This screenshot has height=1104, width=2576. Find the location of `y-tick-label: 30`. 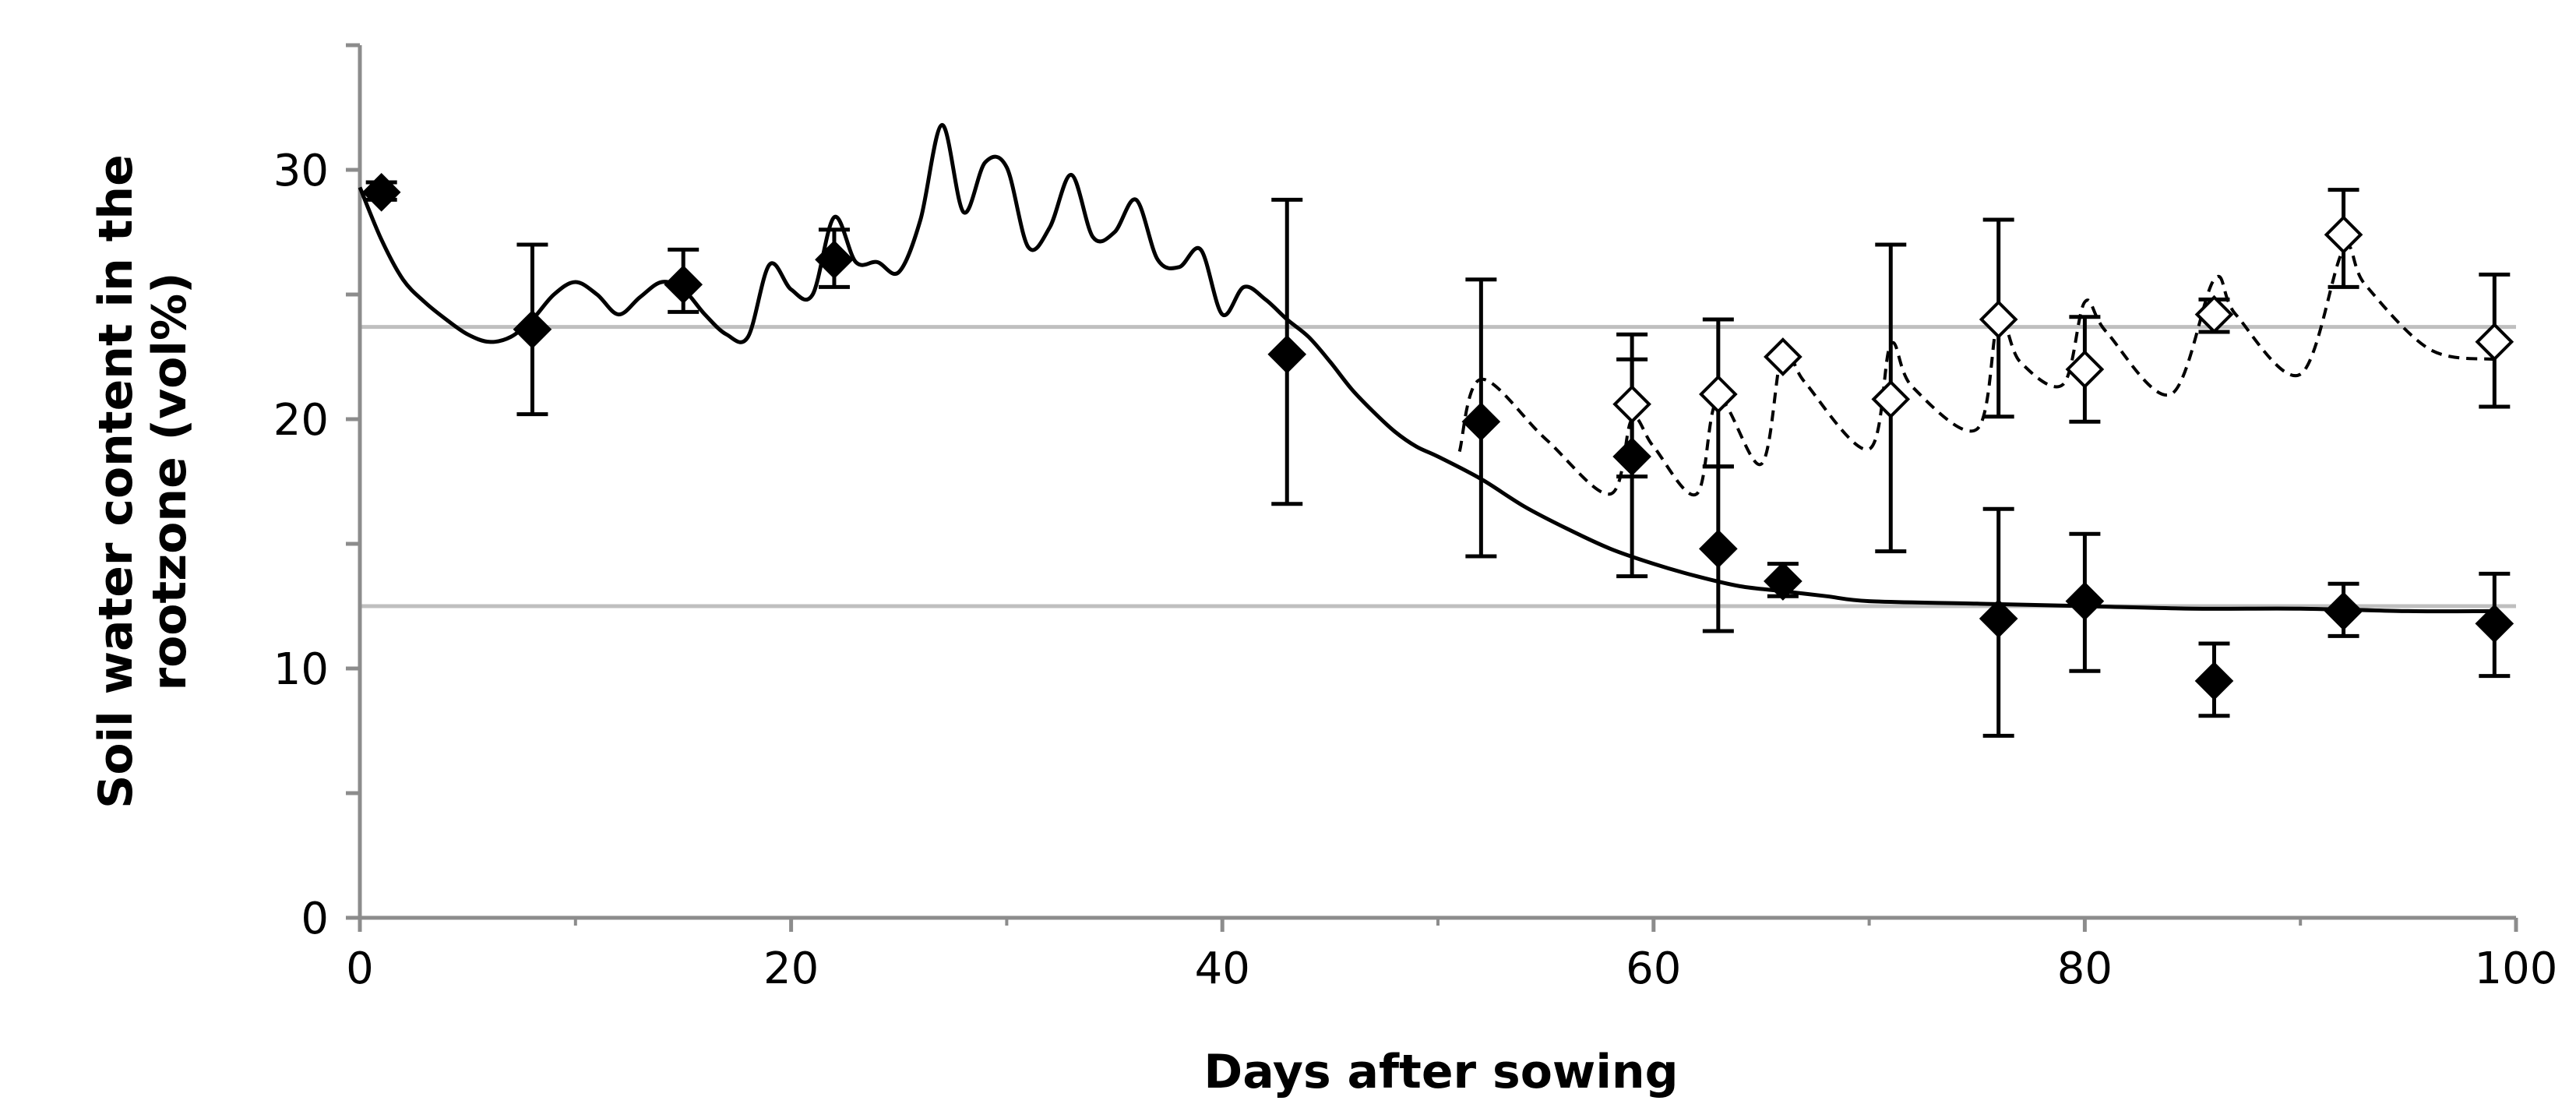

y-tick-label: 30 is located at coordinates (301, 171).